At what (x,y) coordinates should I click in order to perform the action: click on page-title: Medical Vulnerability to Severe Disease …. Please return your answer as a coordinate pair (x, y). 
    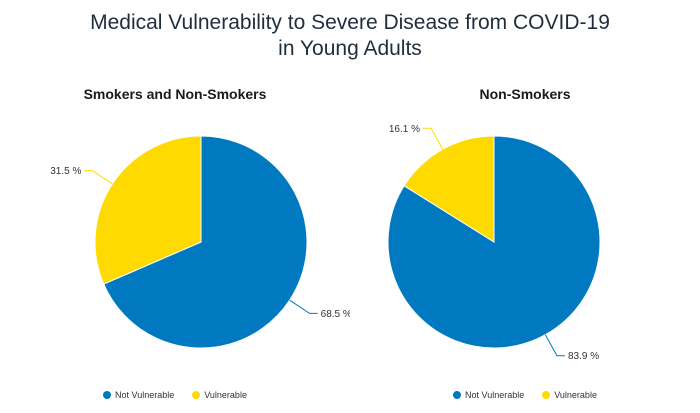
    Looking at the image, I should click on (350, 36).